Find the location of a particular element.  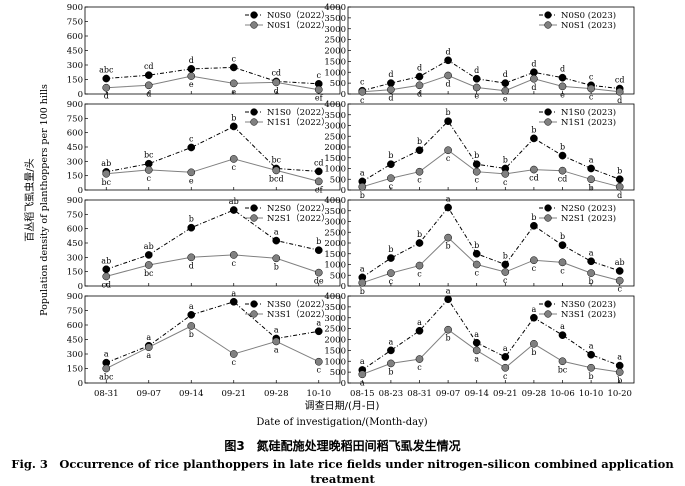

x-axis-label-en: Date of investigation/(Month-day) is located at coordinates (341, 422).